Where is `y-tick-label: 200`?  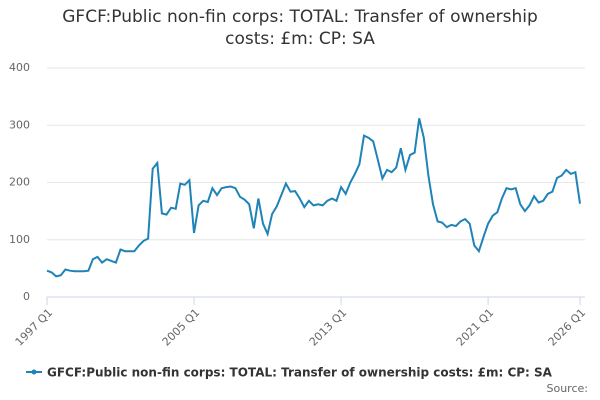 y-tick-label: 200 is located at coordinates (19, 182).